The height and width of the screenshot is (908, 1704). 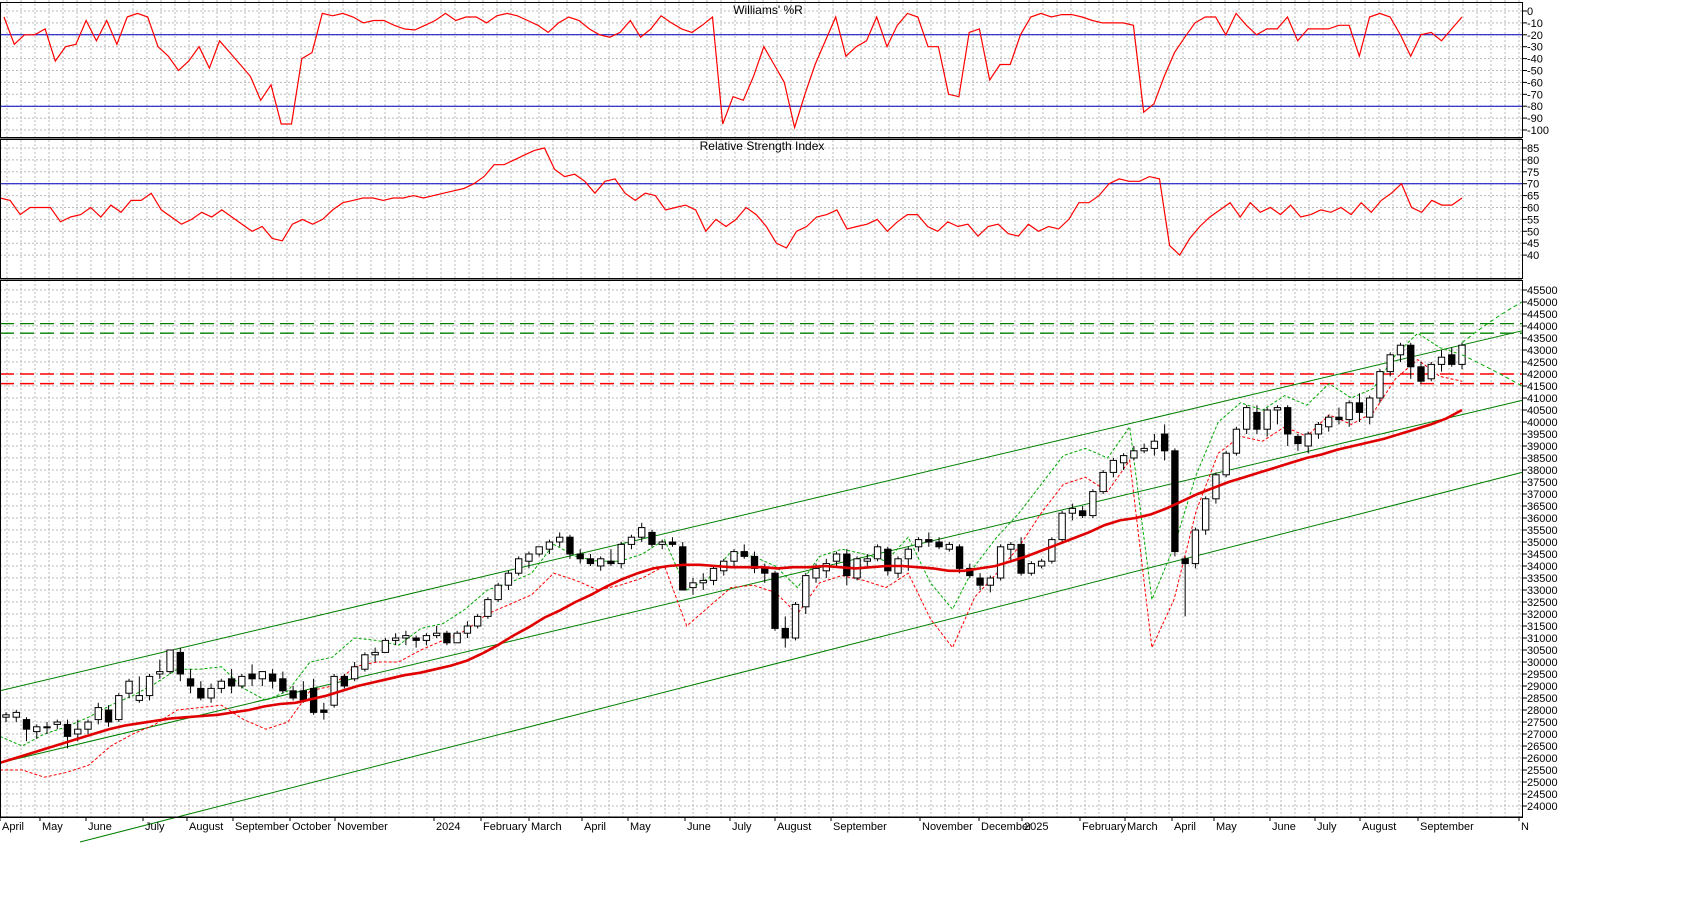 I want to click on axis-tick-label: -50, so click(x=1535, y=72).